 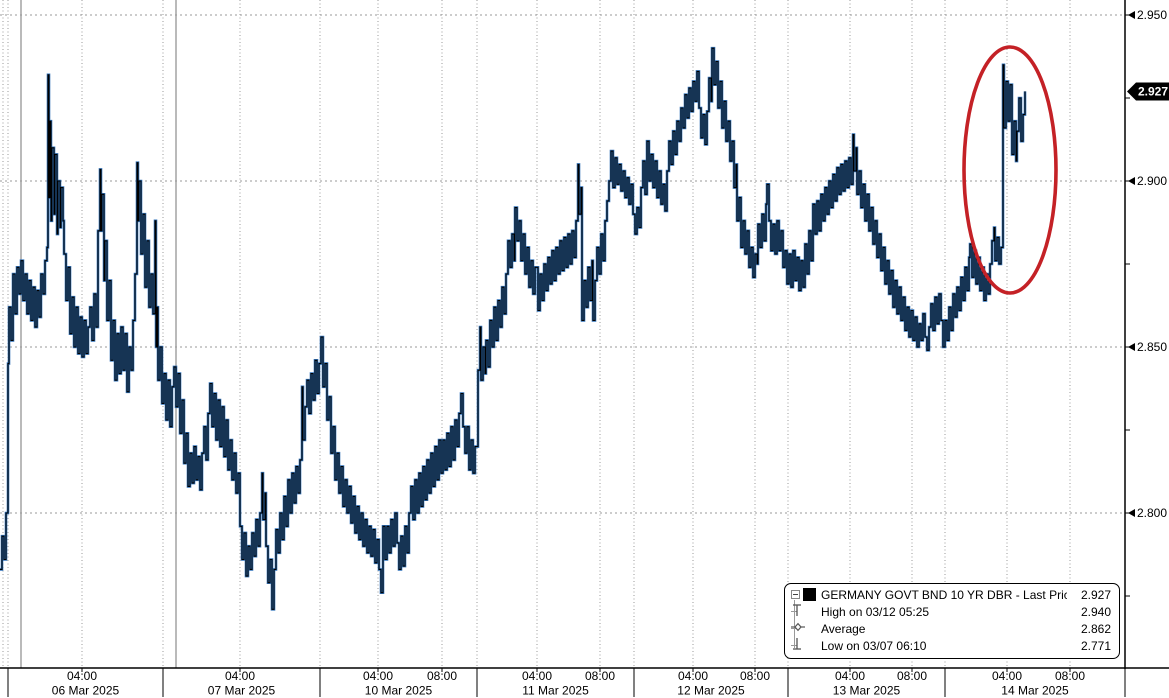 I want to click on high-marker-icon, so click(x=797, y=610).